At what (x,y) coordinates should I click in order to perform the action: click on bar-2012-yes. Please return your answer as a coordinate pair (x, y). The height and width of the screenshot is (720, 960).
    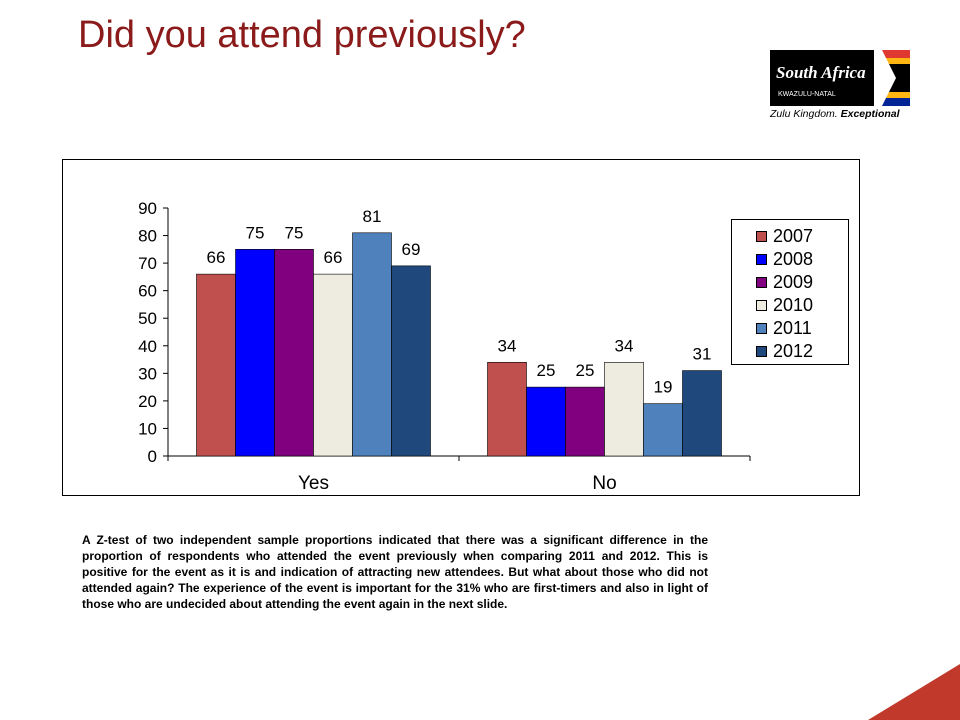
    Looking at the image, I should click on (411, 361).